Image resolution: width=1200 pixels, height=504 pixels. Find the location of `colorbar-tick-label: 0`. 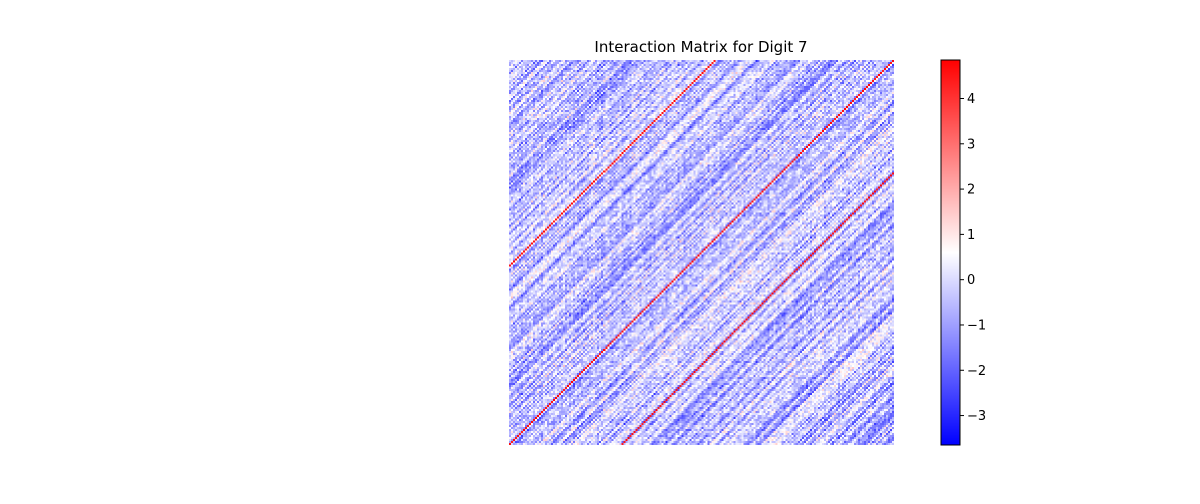

colorbar-tick-label: 0 is located at coordinates (971, 280).